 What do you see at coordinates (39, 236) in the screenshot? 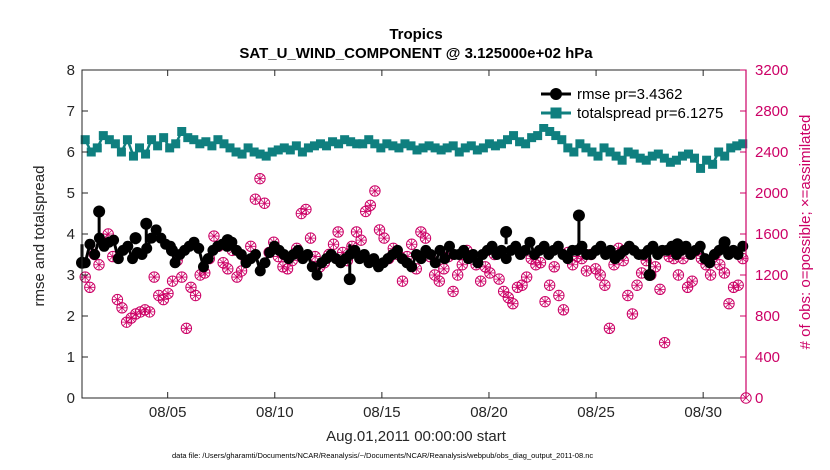
I see `y-axis-label: rmse and totalspread` at bounding box center [39, 236].